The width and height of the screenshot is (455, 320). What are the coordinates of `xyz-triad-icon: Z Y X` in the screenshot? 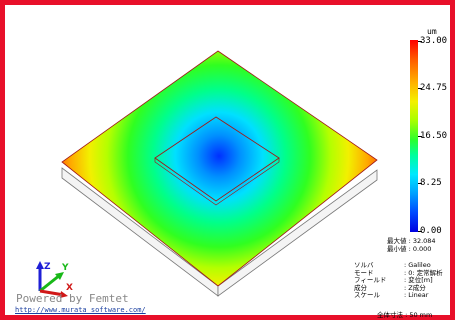 It's located at (54, 279).